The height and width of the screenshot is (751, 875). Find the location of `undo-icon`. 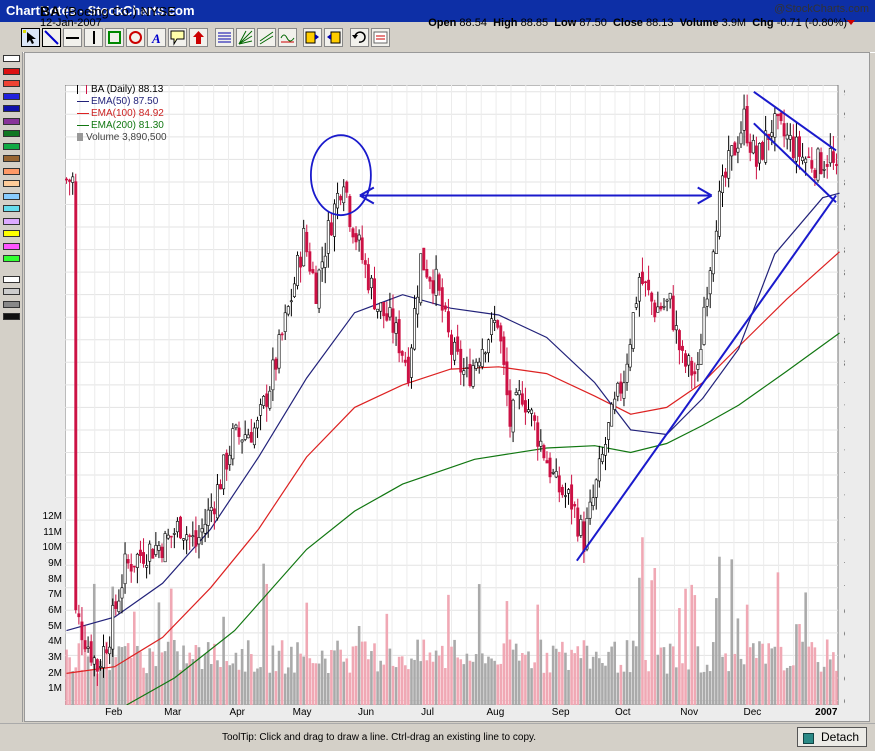

undo-icon is located at coordinates (359, 37).